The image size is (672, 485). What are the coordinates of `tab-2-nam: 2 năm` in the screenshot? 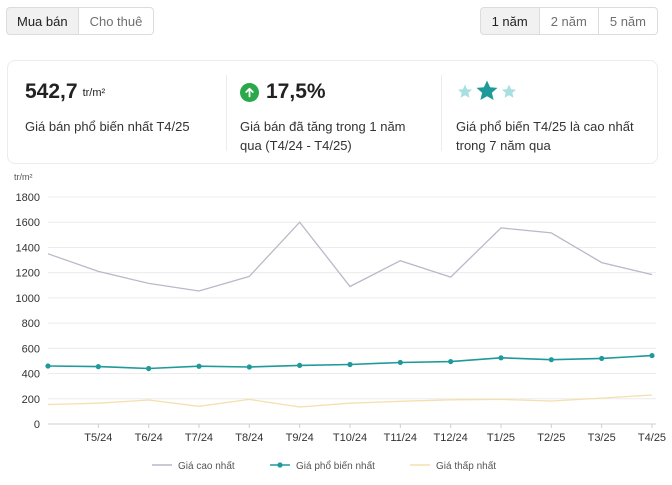 It's located at (569, 21).